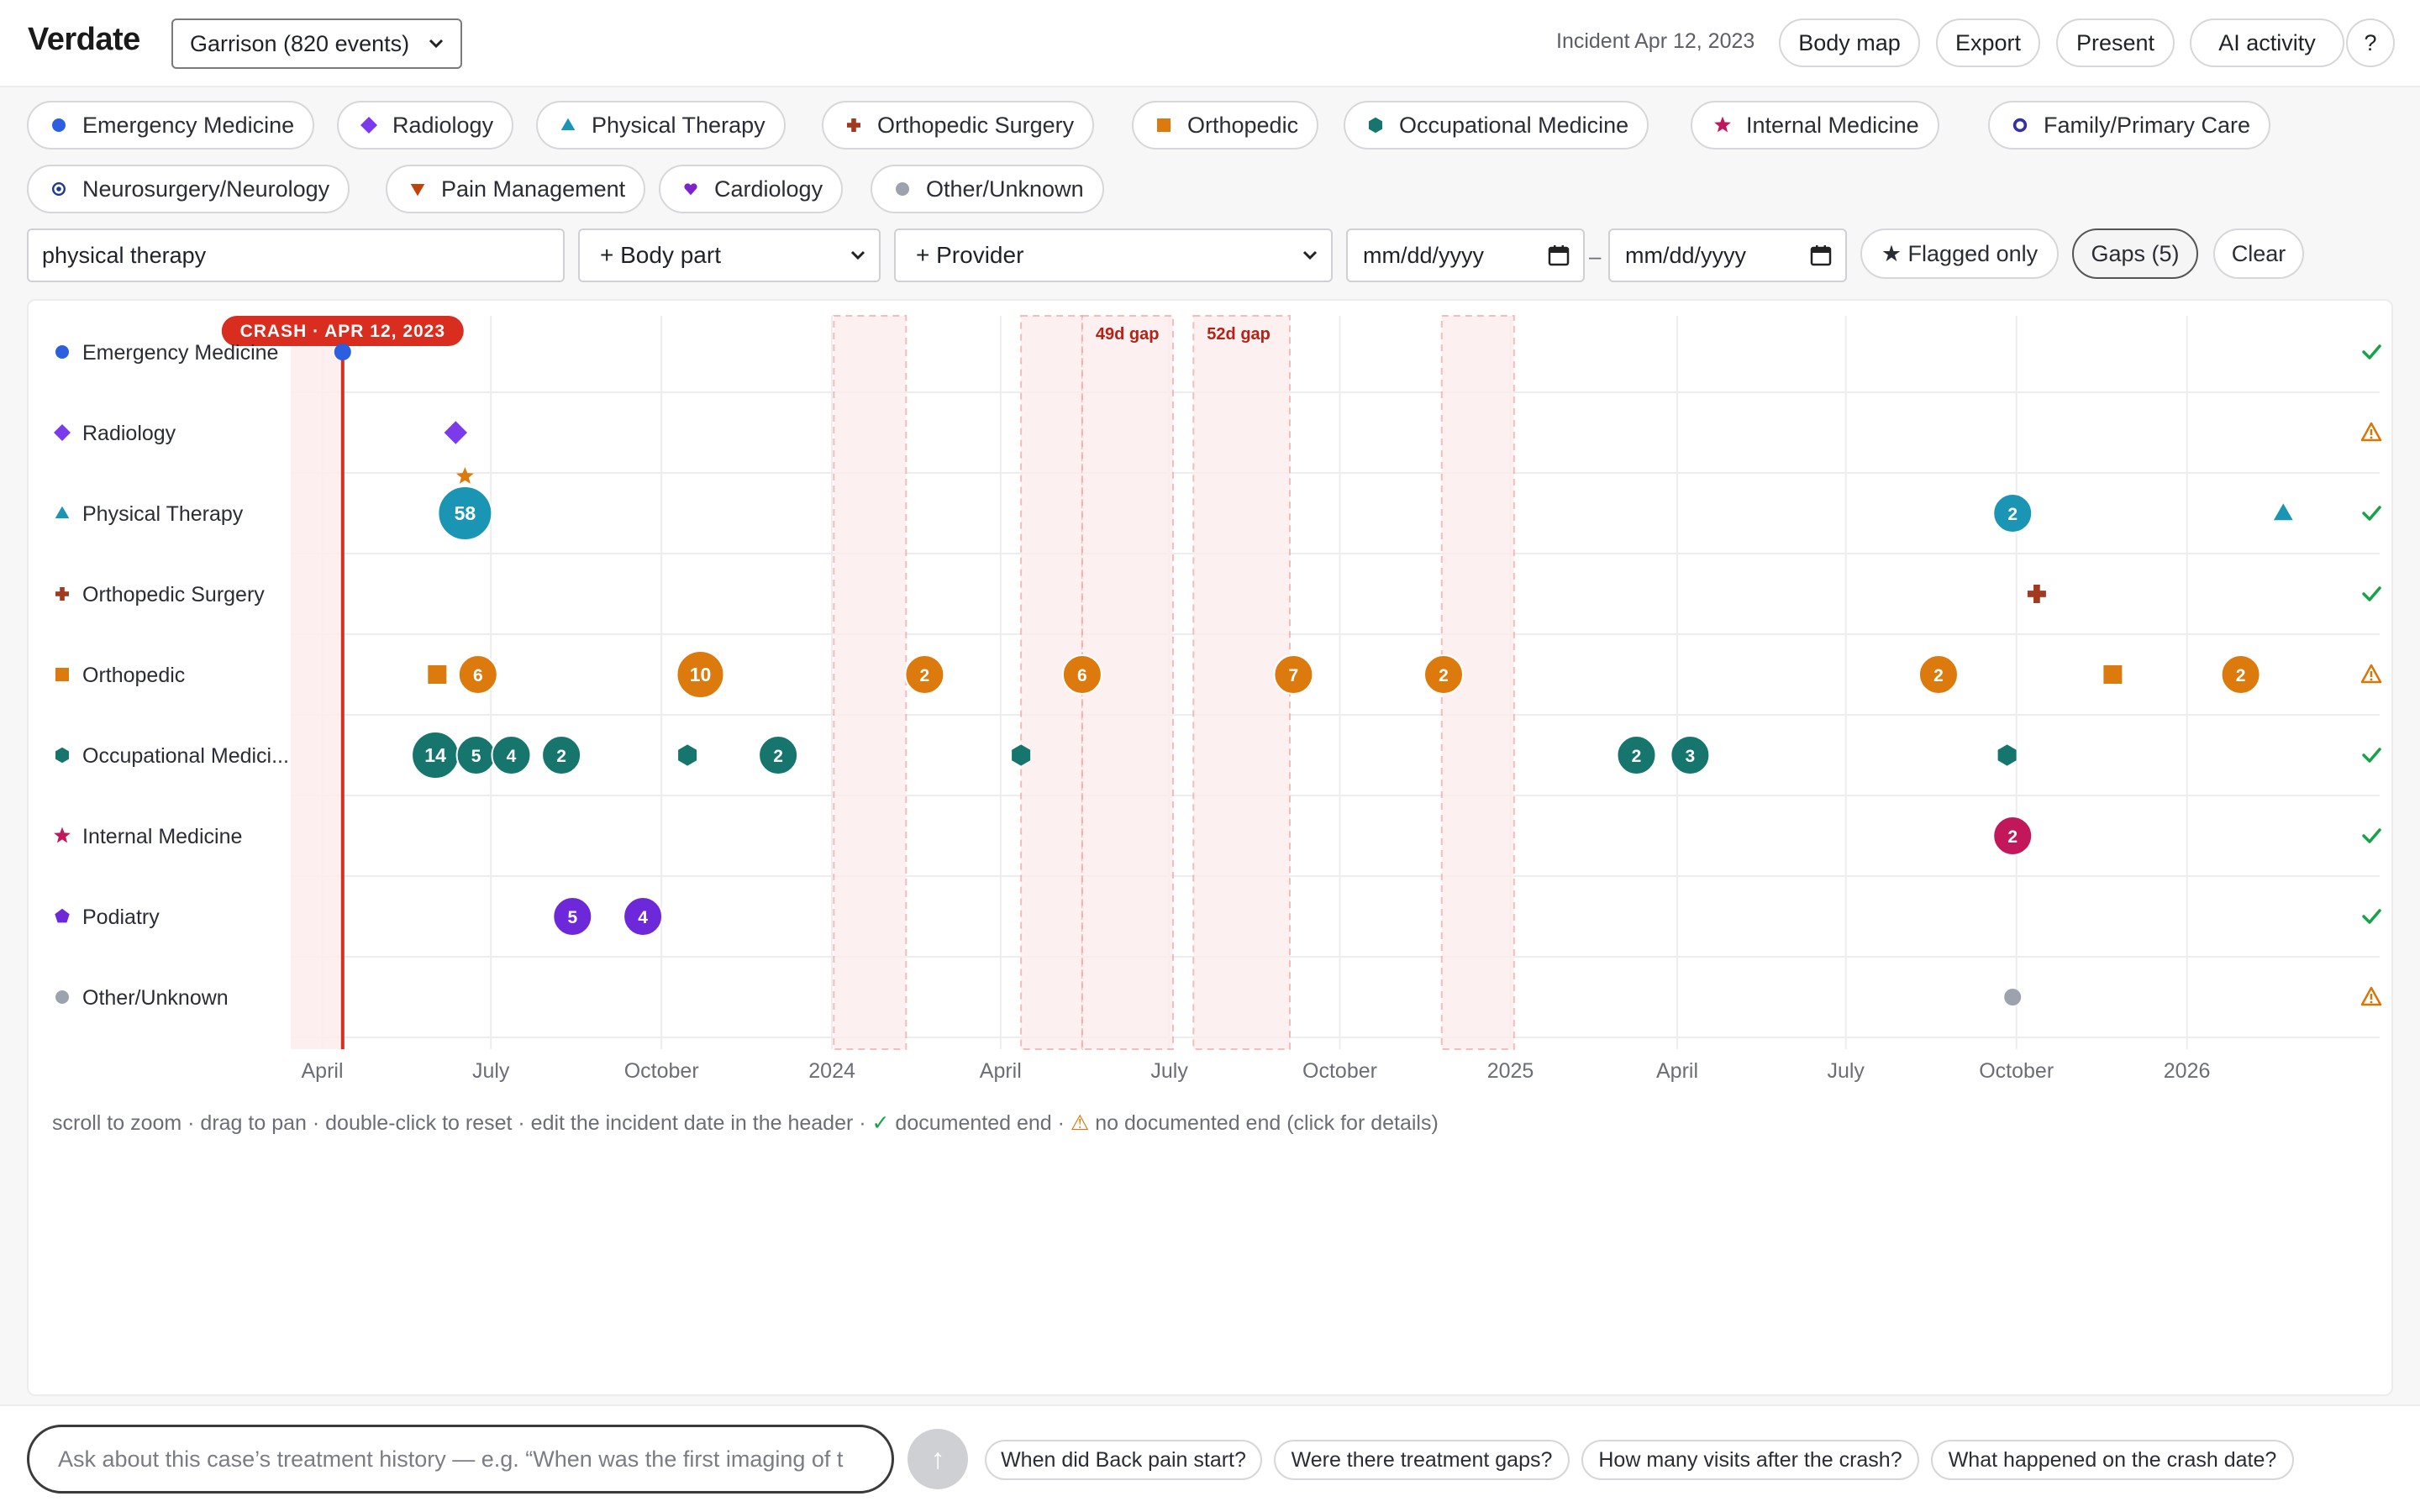 This screenshot has width=2420, height=1512. I want to click on ai-activity-button: AI activity, so click(2267, 42).